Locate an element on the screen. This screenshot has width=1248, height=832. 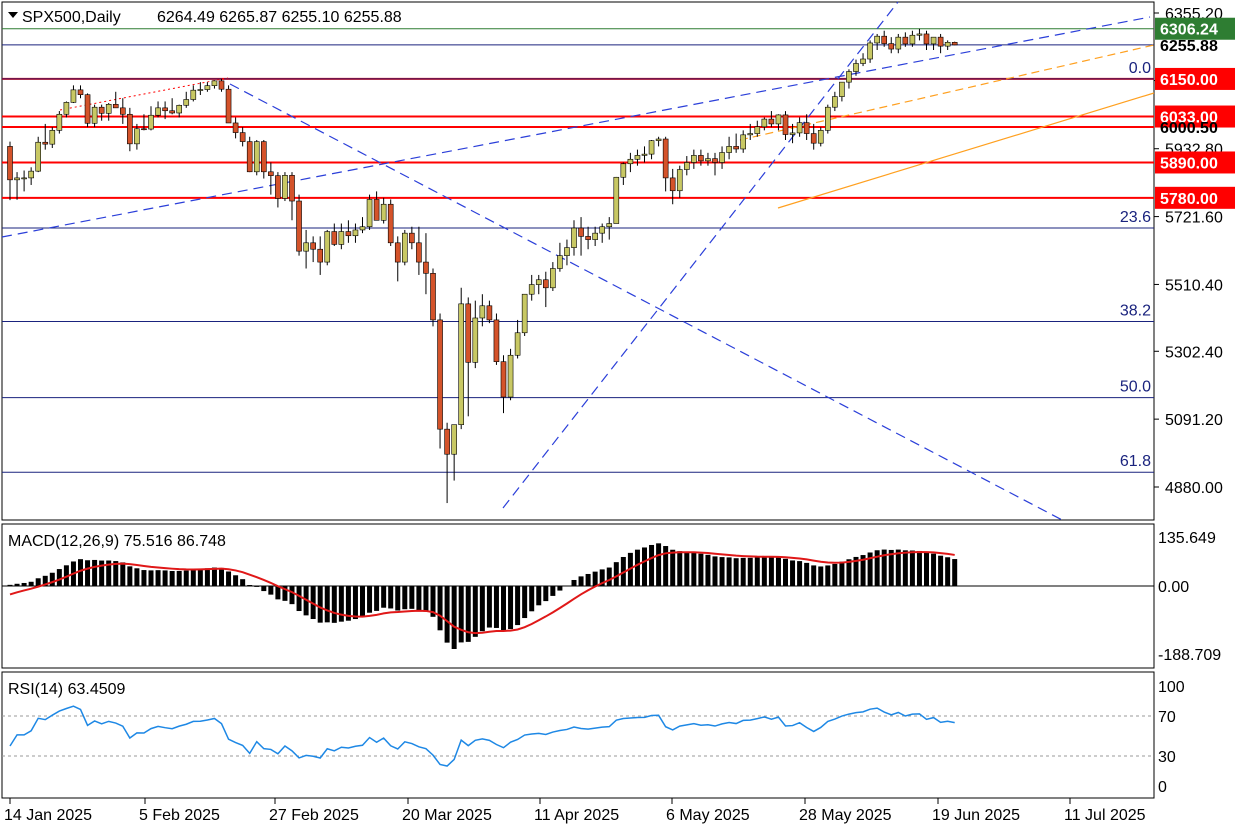
rsi-line is located at coordinates (482, 736).